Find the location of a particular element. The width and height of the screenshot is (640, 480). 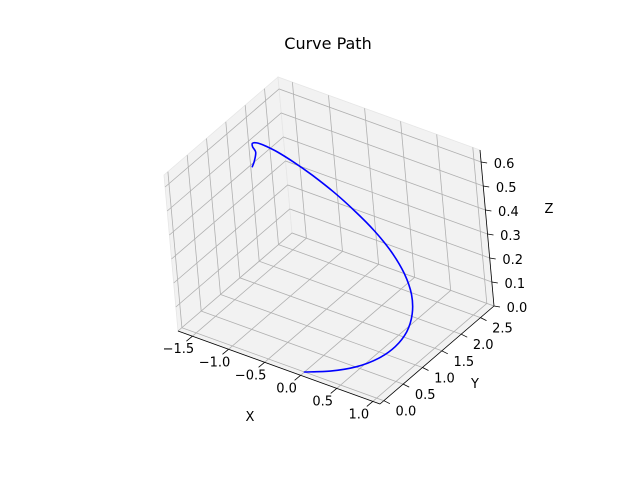

z-tick-label-2: 0.2 is located at coordinates (512, 260).